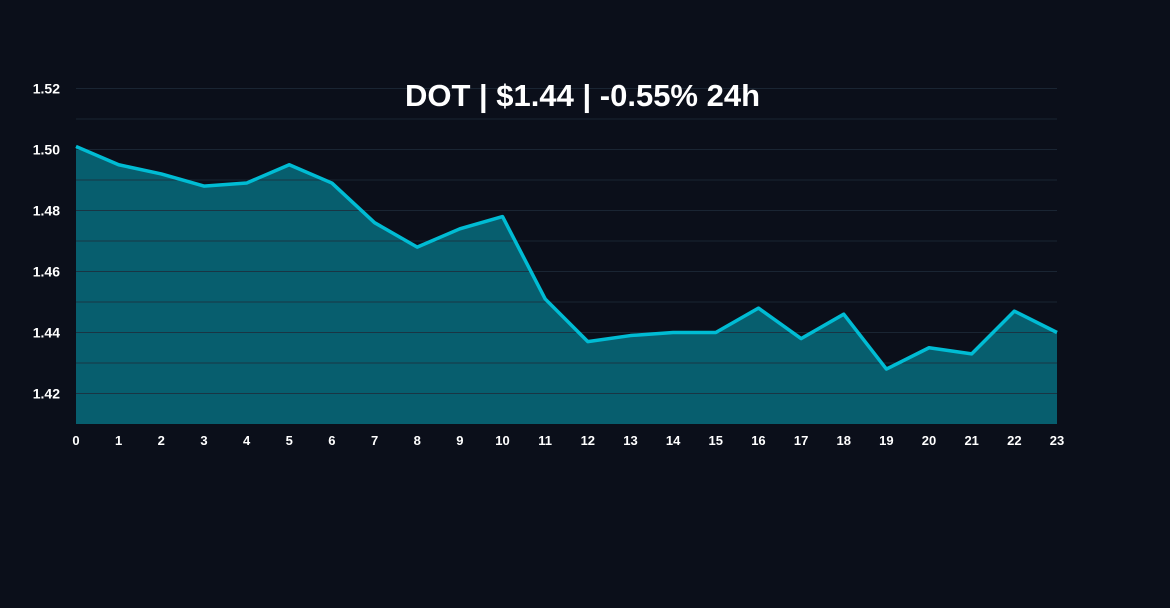 The width and height of the screenshot is (1170, 608). Describe the element at coordinates (75, 440) in the screenshot. I see `x-tick-label: 0` at that location.